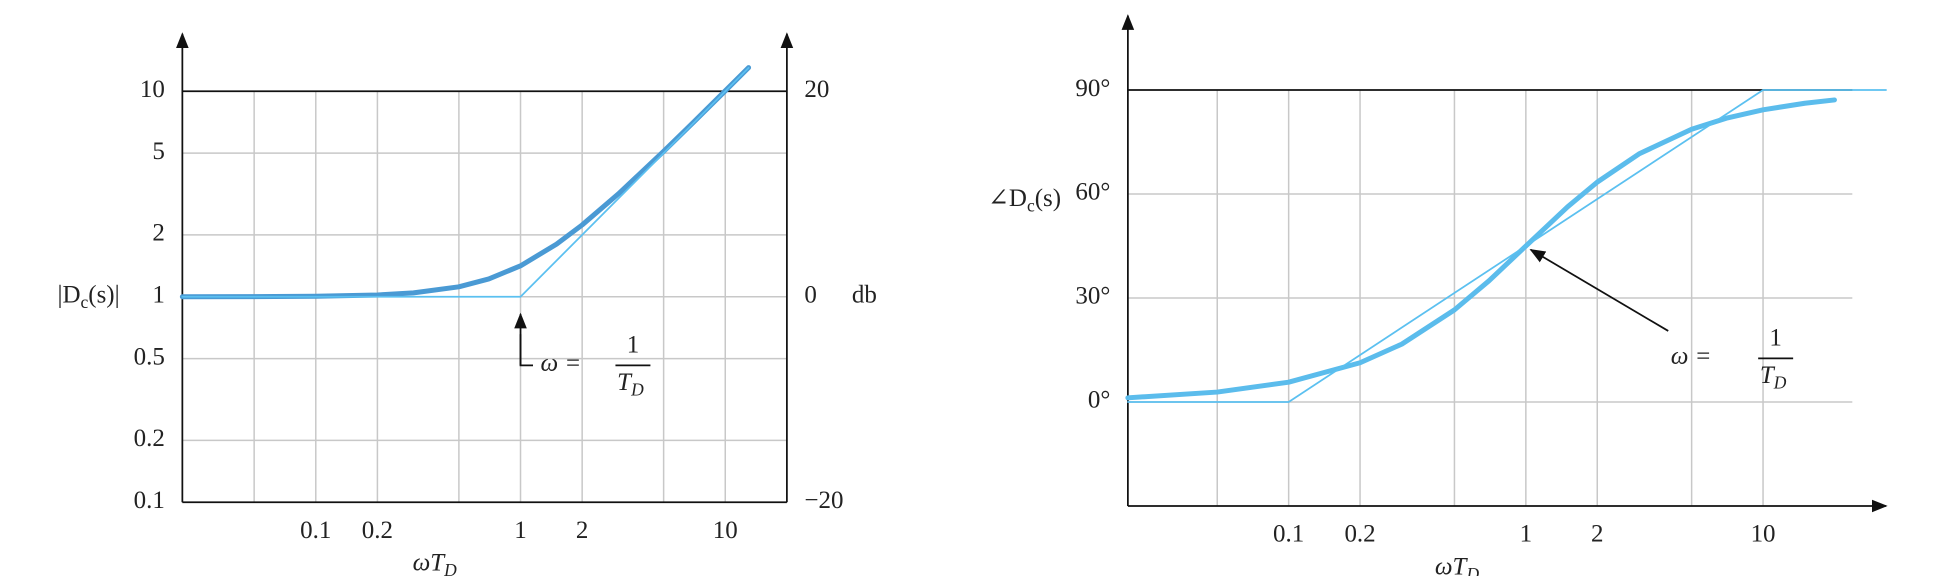  I want to click on y-axis-label: |Dc(s)|, so click(88, 296).